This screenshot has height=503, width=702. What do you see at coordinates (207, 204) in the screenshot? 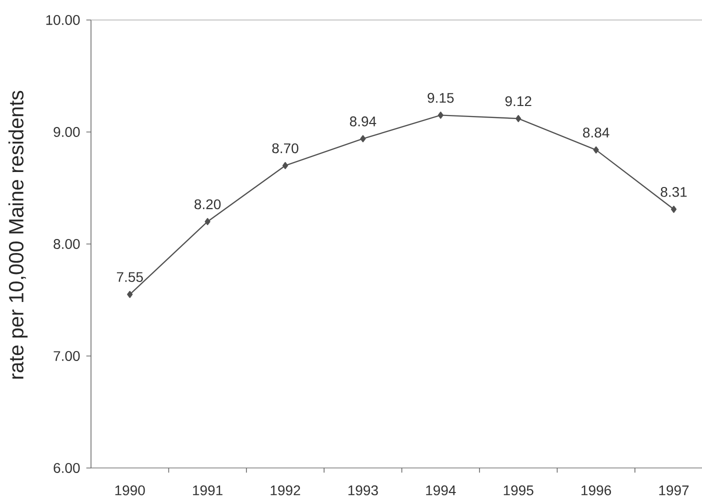
I see `data-label: 8.20` at bounding box center [207, 204].